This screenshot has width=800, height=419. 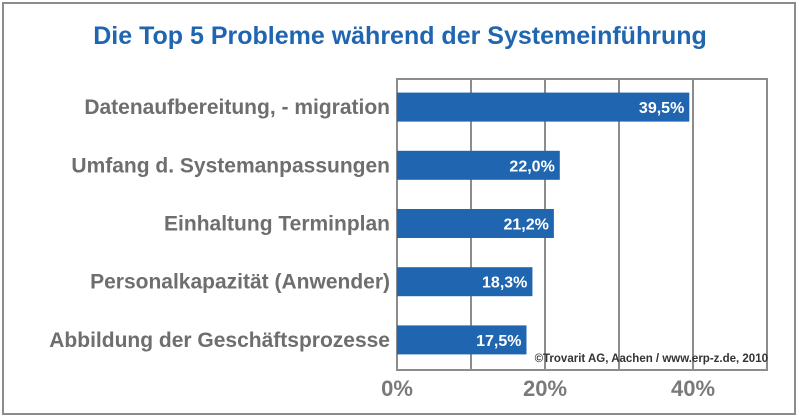 I want to click on x-tick-label: 20%, so click(x=545, y=388).